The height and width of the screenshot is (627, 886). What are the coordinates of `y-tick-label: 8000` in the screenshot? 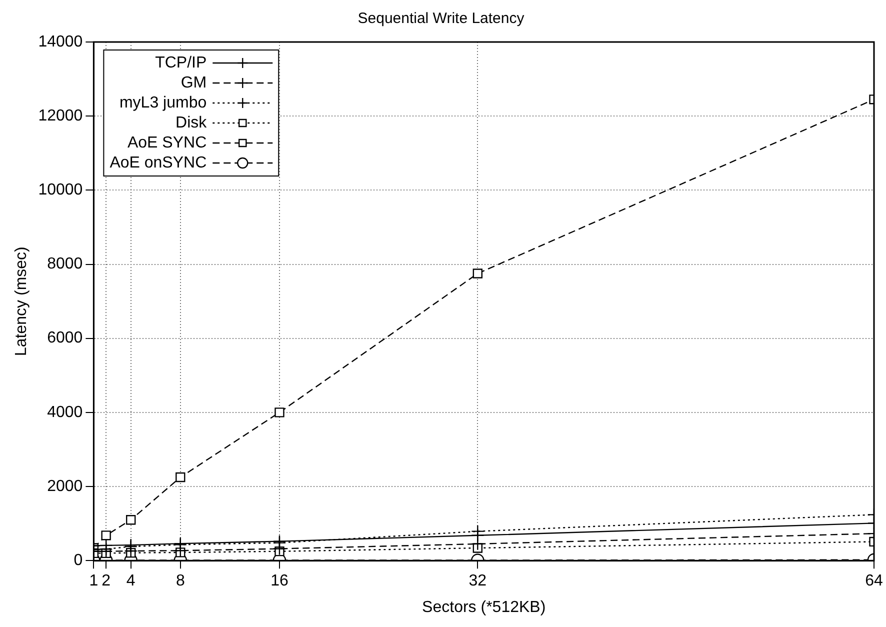 It's located at (65, 264).